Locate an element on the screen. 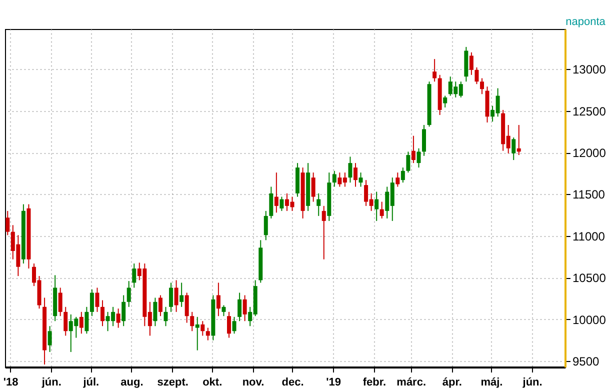 The image size is (612, 392). x-tick-label: júl. is located at coordinates (91, 382).